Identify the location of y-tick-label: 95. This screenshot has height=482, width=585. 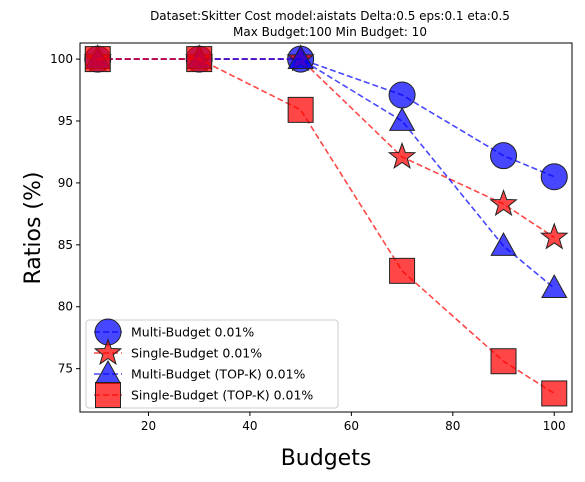
(65, 121).